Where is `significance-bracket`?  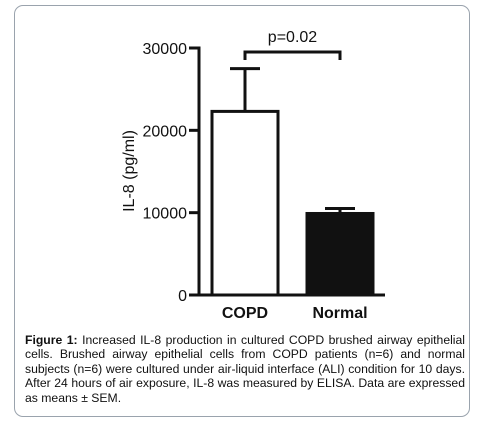
significance-bracket is located at coordinates (292, 55).